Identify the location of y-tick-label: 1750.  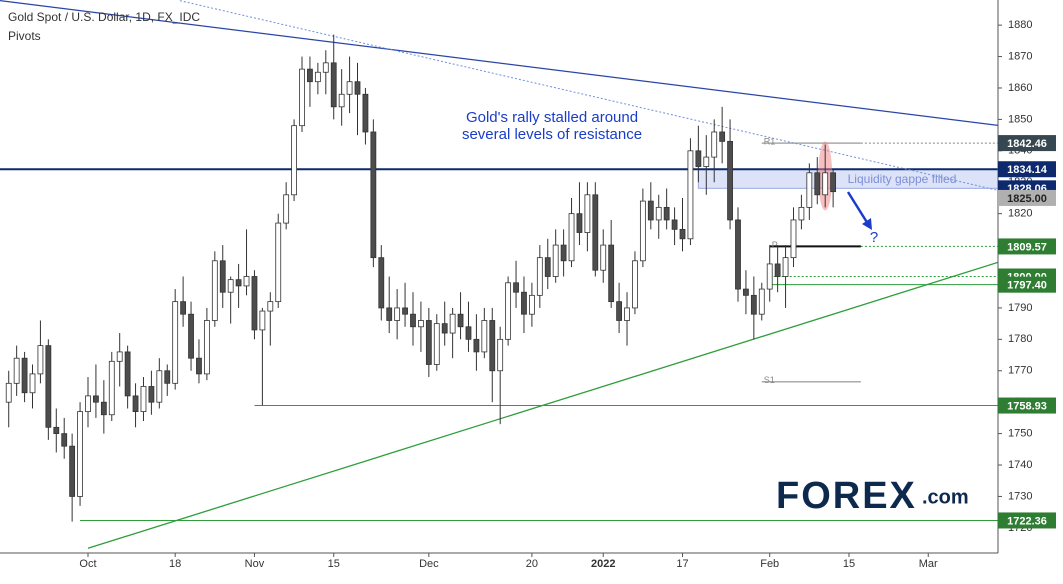
(1020, 434).